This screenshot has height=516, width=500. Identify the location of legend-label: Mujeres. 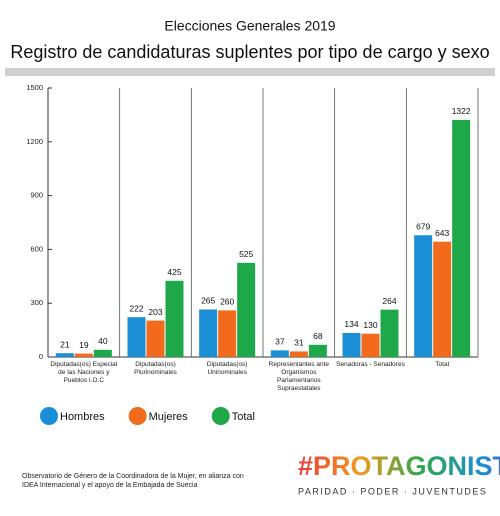
(169, 417).